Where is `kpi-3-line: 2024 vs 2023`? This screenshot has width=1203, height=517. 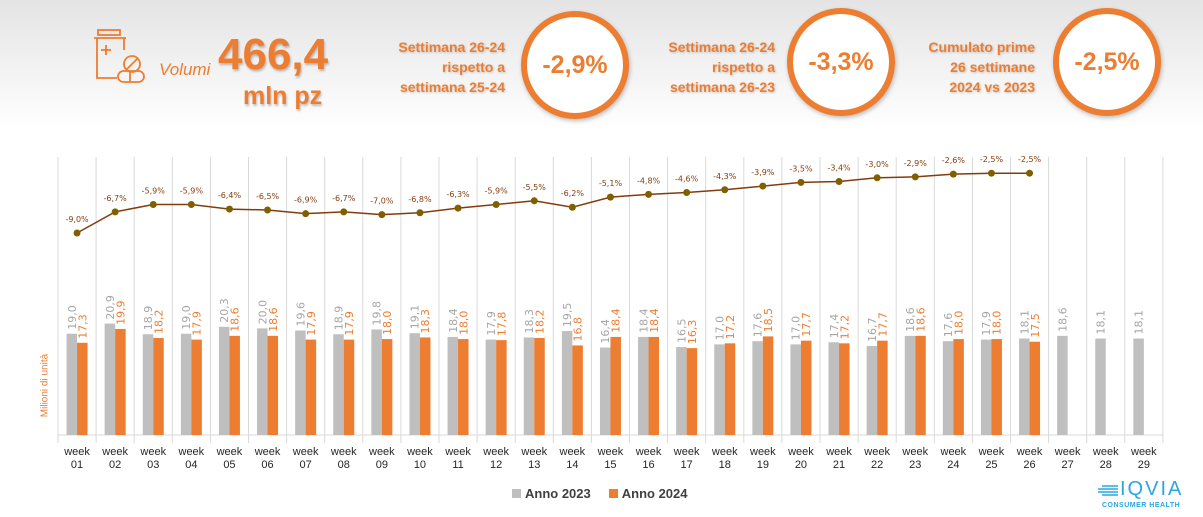 kpi-3-line: 2024 vs 2023 is located at coordinates (992, 87).